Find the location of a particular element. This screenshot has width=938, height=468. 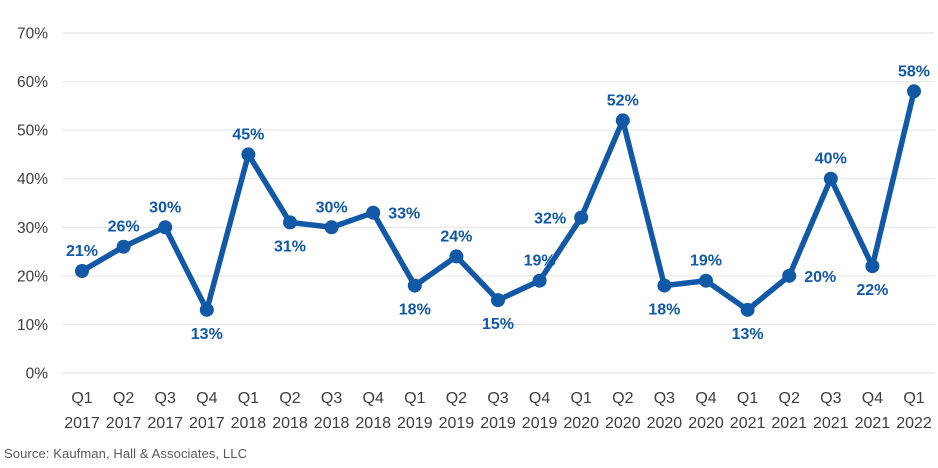

x-tick-label: Q3 2019 is located at coordinates (498, 411).